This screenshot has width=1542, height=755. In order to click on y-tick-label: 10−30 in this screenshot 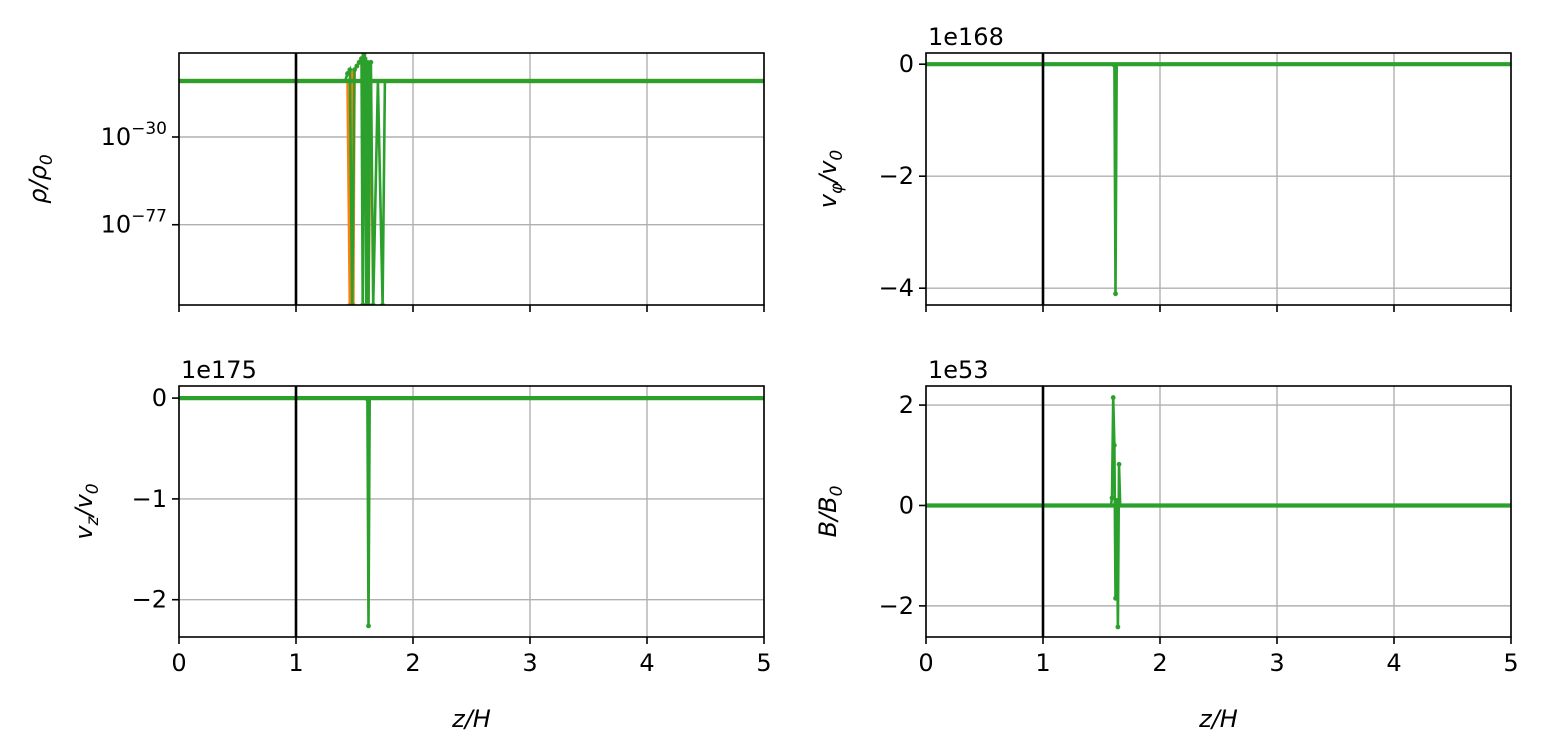, I will do `click(134, 135)`.